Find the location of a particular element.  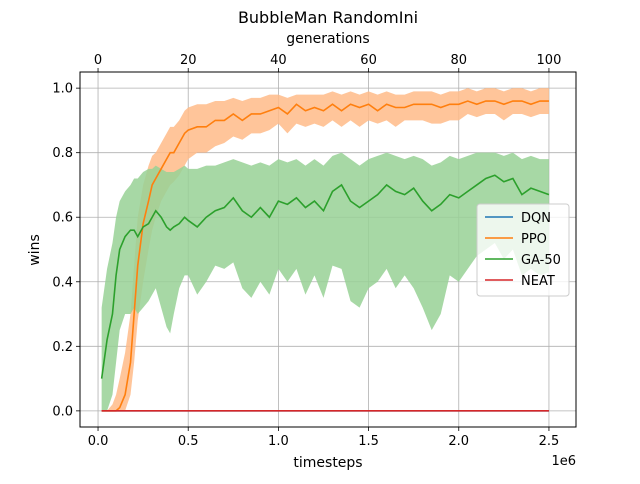

secondary-x-tick-label: 100 is located at coordinates (549, 60).